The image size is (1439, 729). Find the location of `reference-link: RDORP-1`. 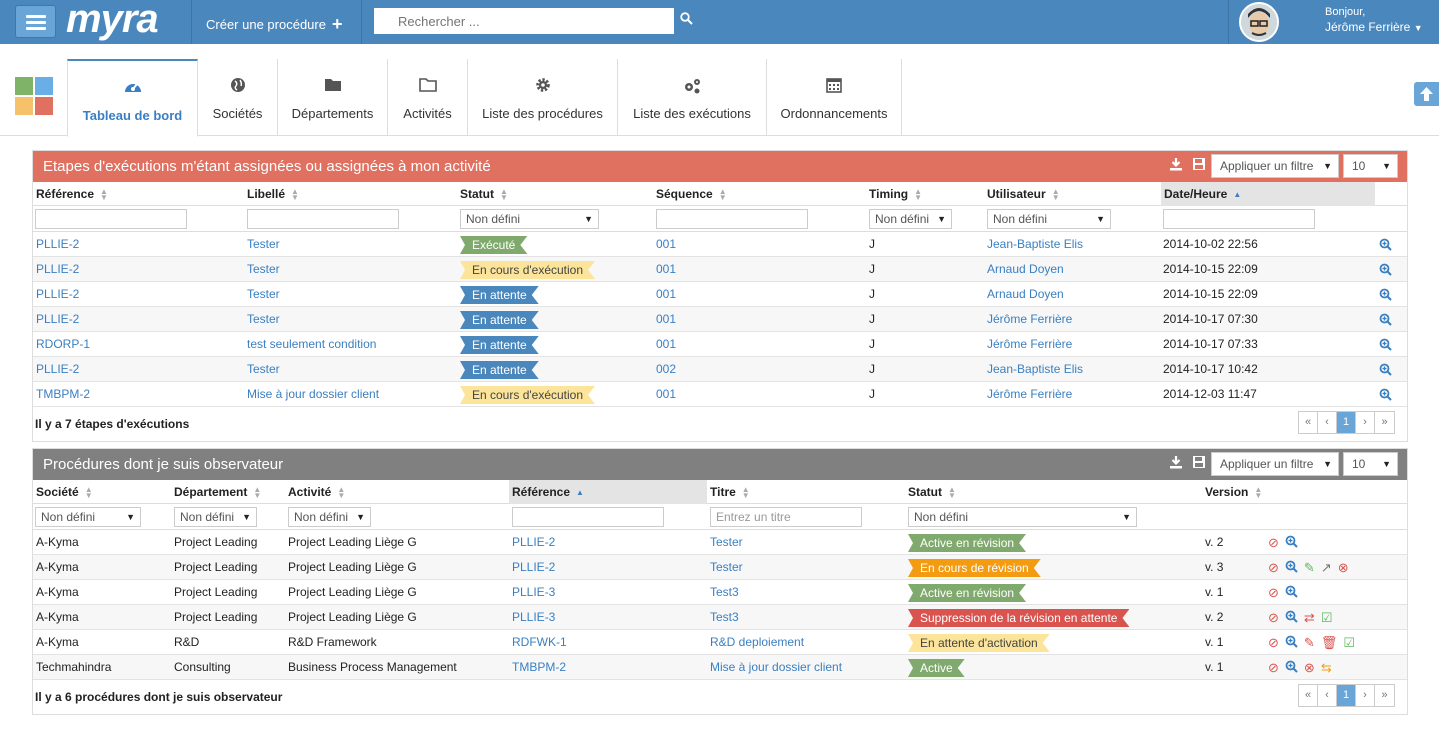

reference-link: RDORP-1 is located at coordinates (63, 344).